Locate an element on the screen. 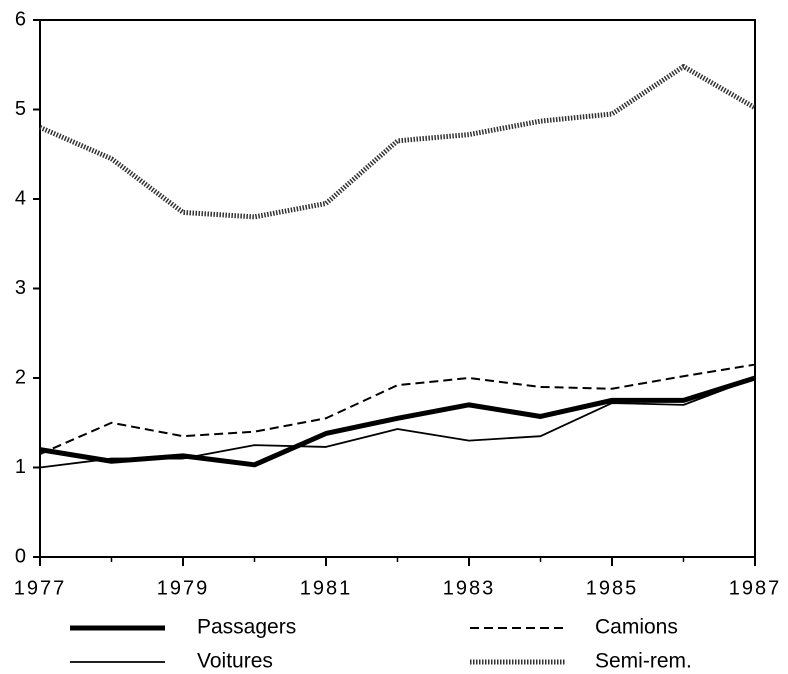 This screenshot has height=674, width=788. y-tick-label: 0 is located at coordinates (21, 556).